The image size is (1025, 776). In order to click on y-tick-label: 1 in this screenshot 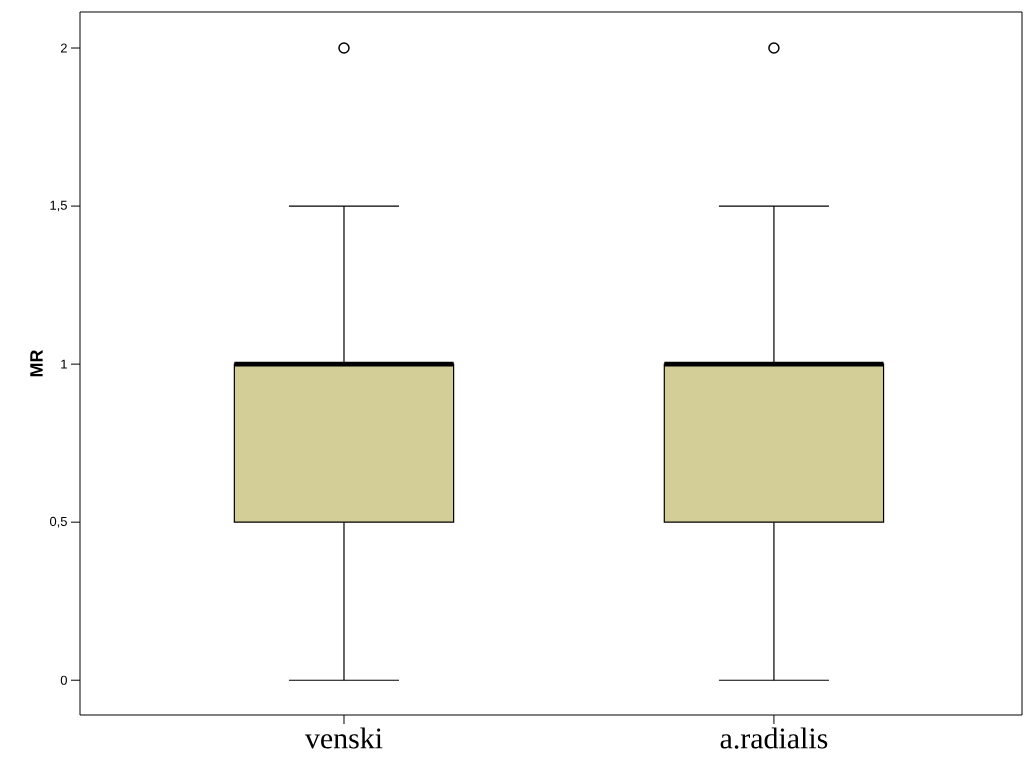, I will do `click(64, 364)`.